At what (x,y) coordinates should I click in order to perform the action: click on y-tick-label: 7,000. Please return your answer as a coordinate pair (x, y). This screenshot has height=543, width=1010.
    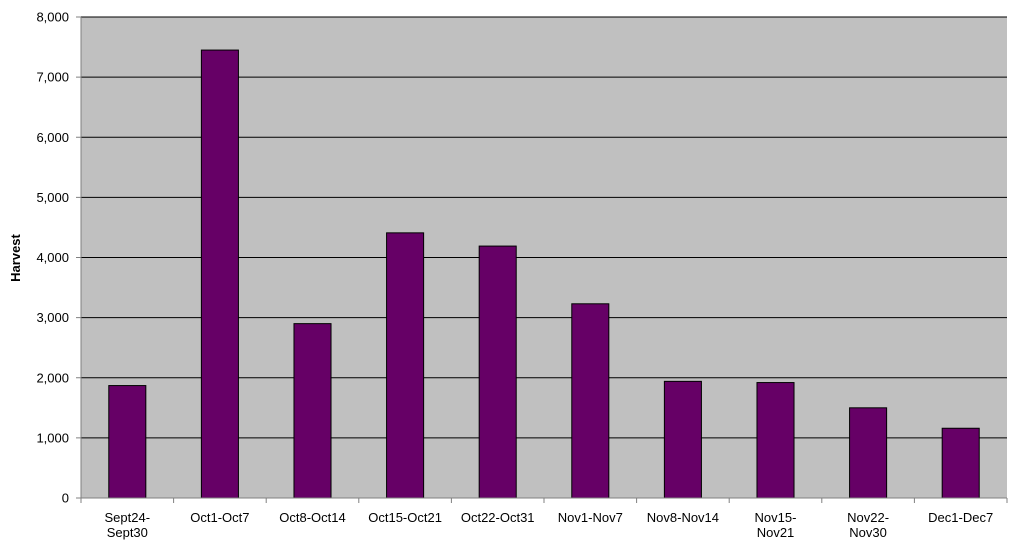
    Looking at the image, I should click on (52, 77).